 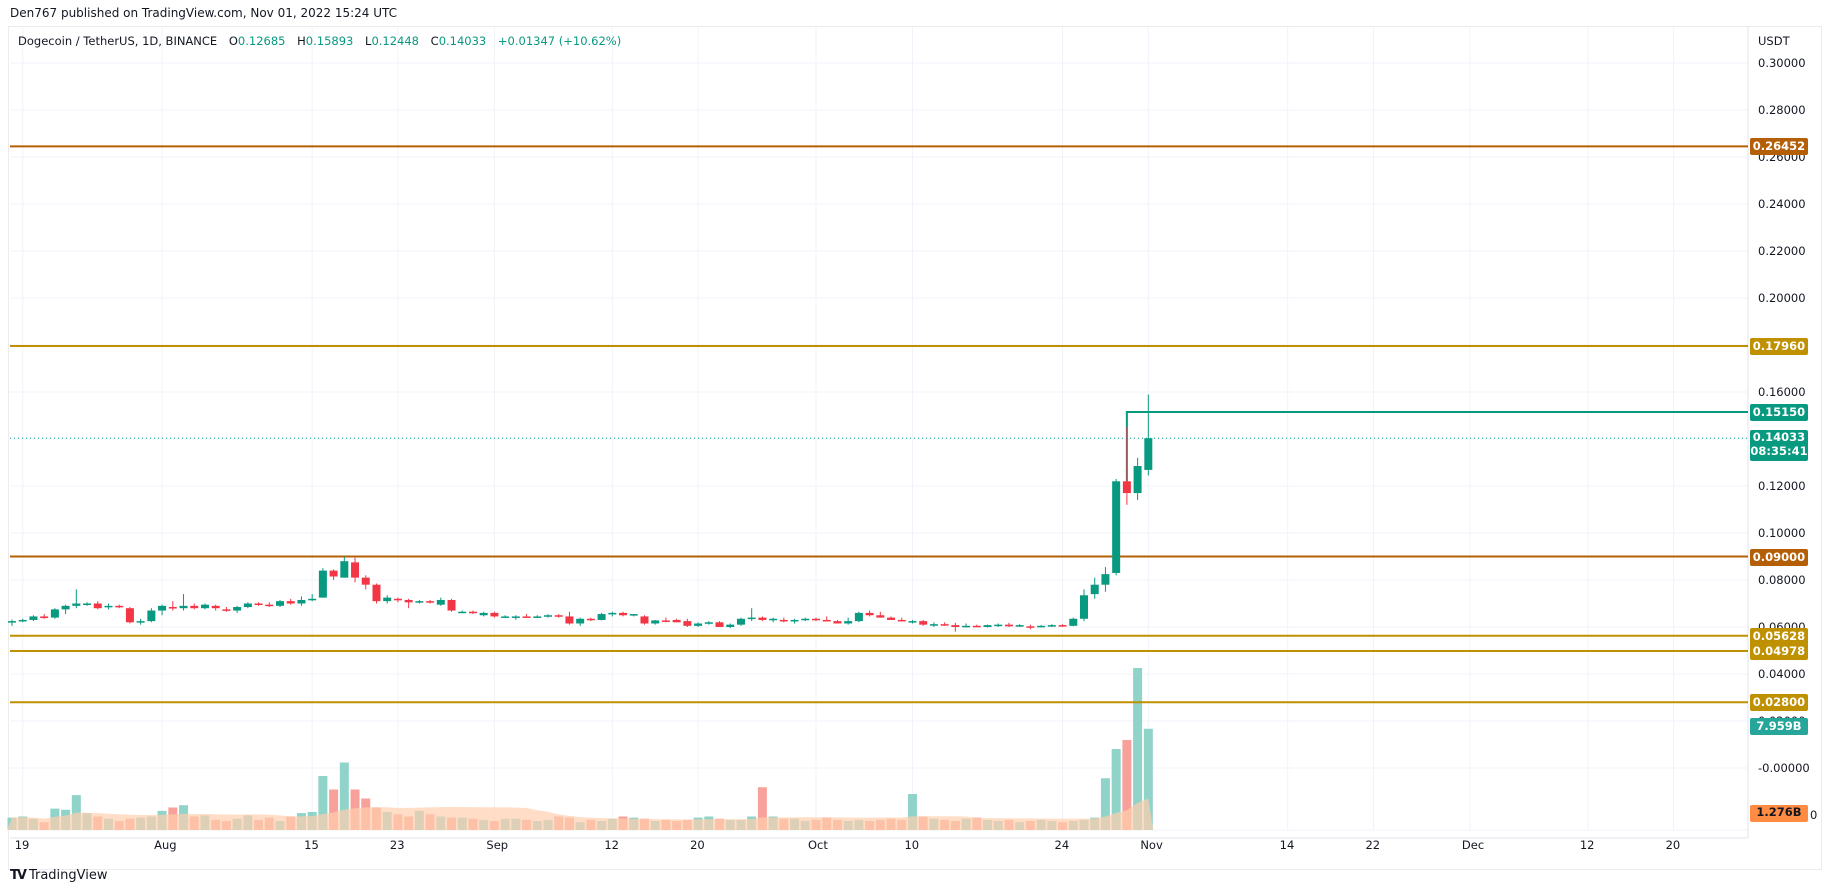 What do you see at coordinates (1436, 446) in the screenshot?
I see `high-marker-line` at bounding box center [1436, 446].